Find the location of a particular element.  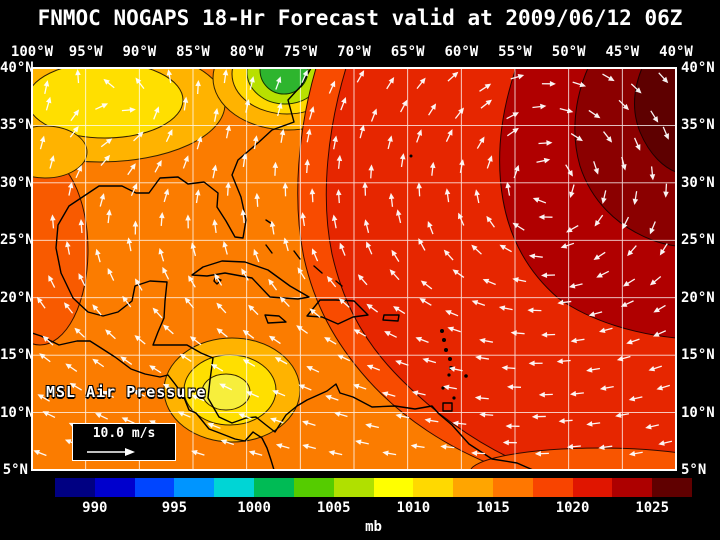

lat-tick-label: 20°N is located at coordinates (698, 297).